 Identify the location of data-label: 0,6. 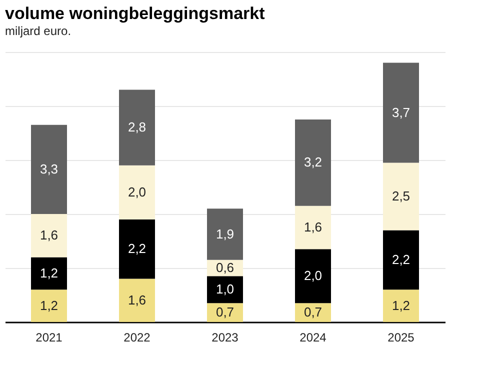
(225, 267).